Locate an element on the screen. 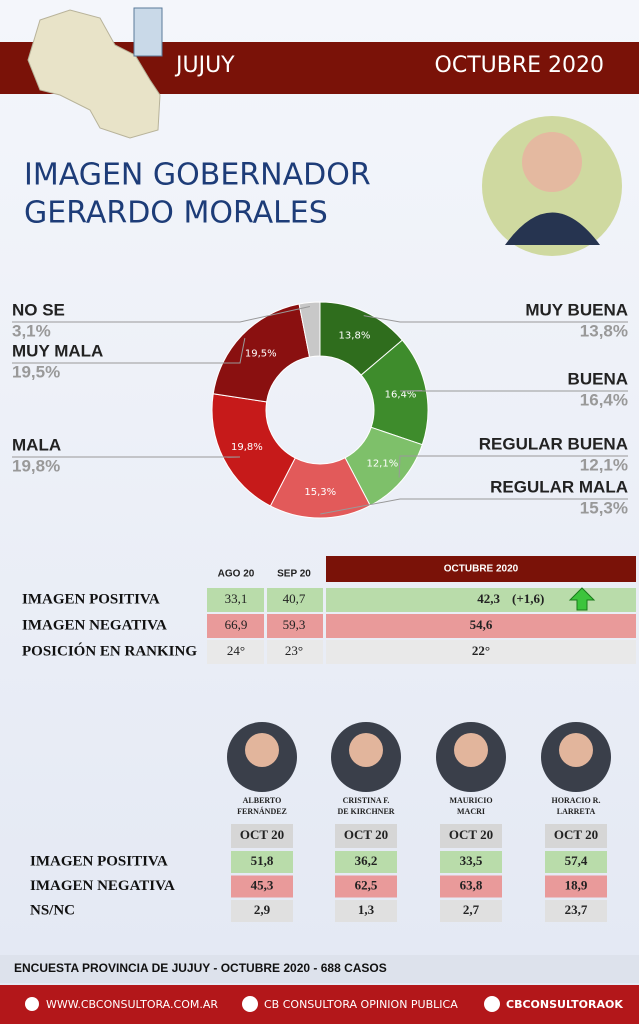  cell: 33,5 is located at coordinates (471, 860).